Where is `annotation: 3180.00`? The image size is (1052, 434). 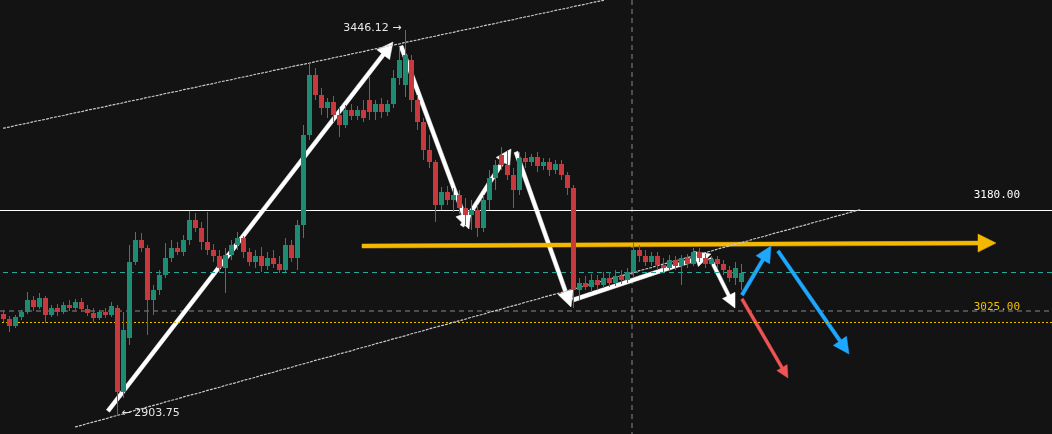 annotation: 3180.00 is located at coordinates (996, 194).